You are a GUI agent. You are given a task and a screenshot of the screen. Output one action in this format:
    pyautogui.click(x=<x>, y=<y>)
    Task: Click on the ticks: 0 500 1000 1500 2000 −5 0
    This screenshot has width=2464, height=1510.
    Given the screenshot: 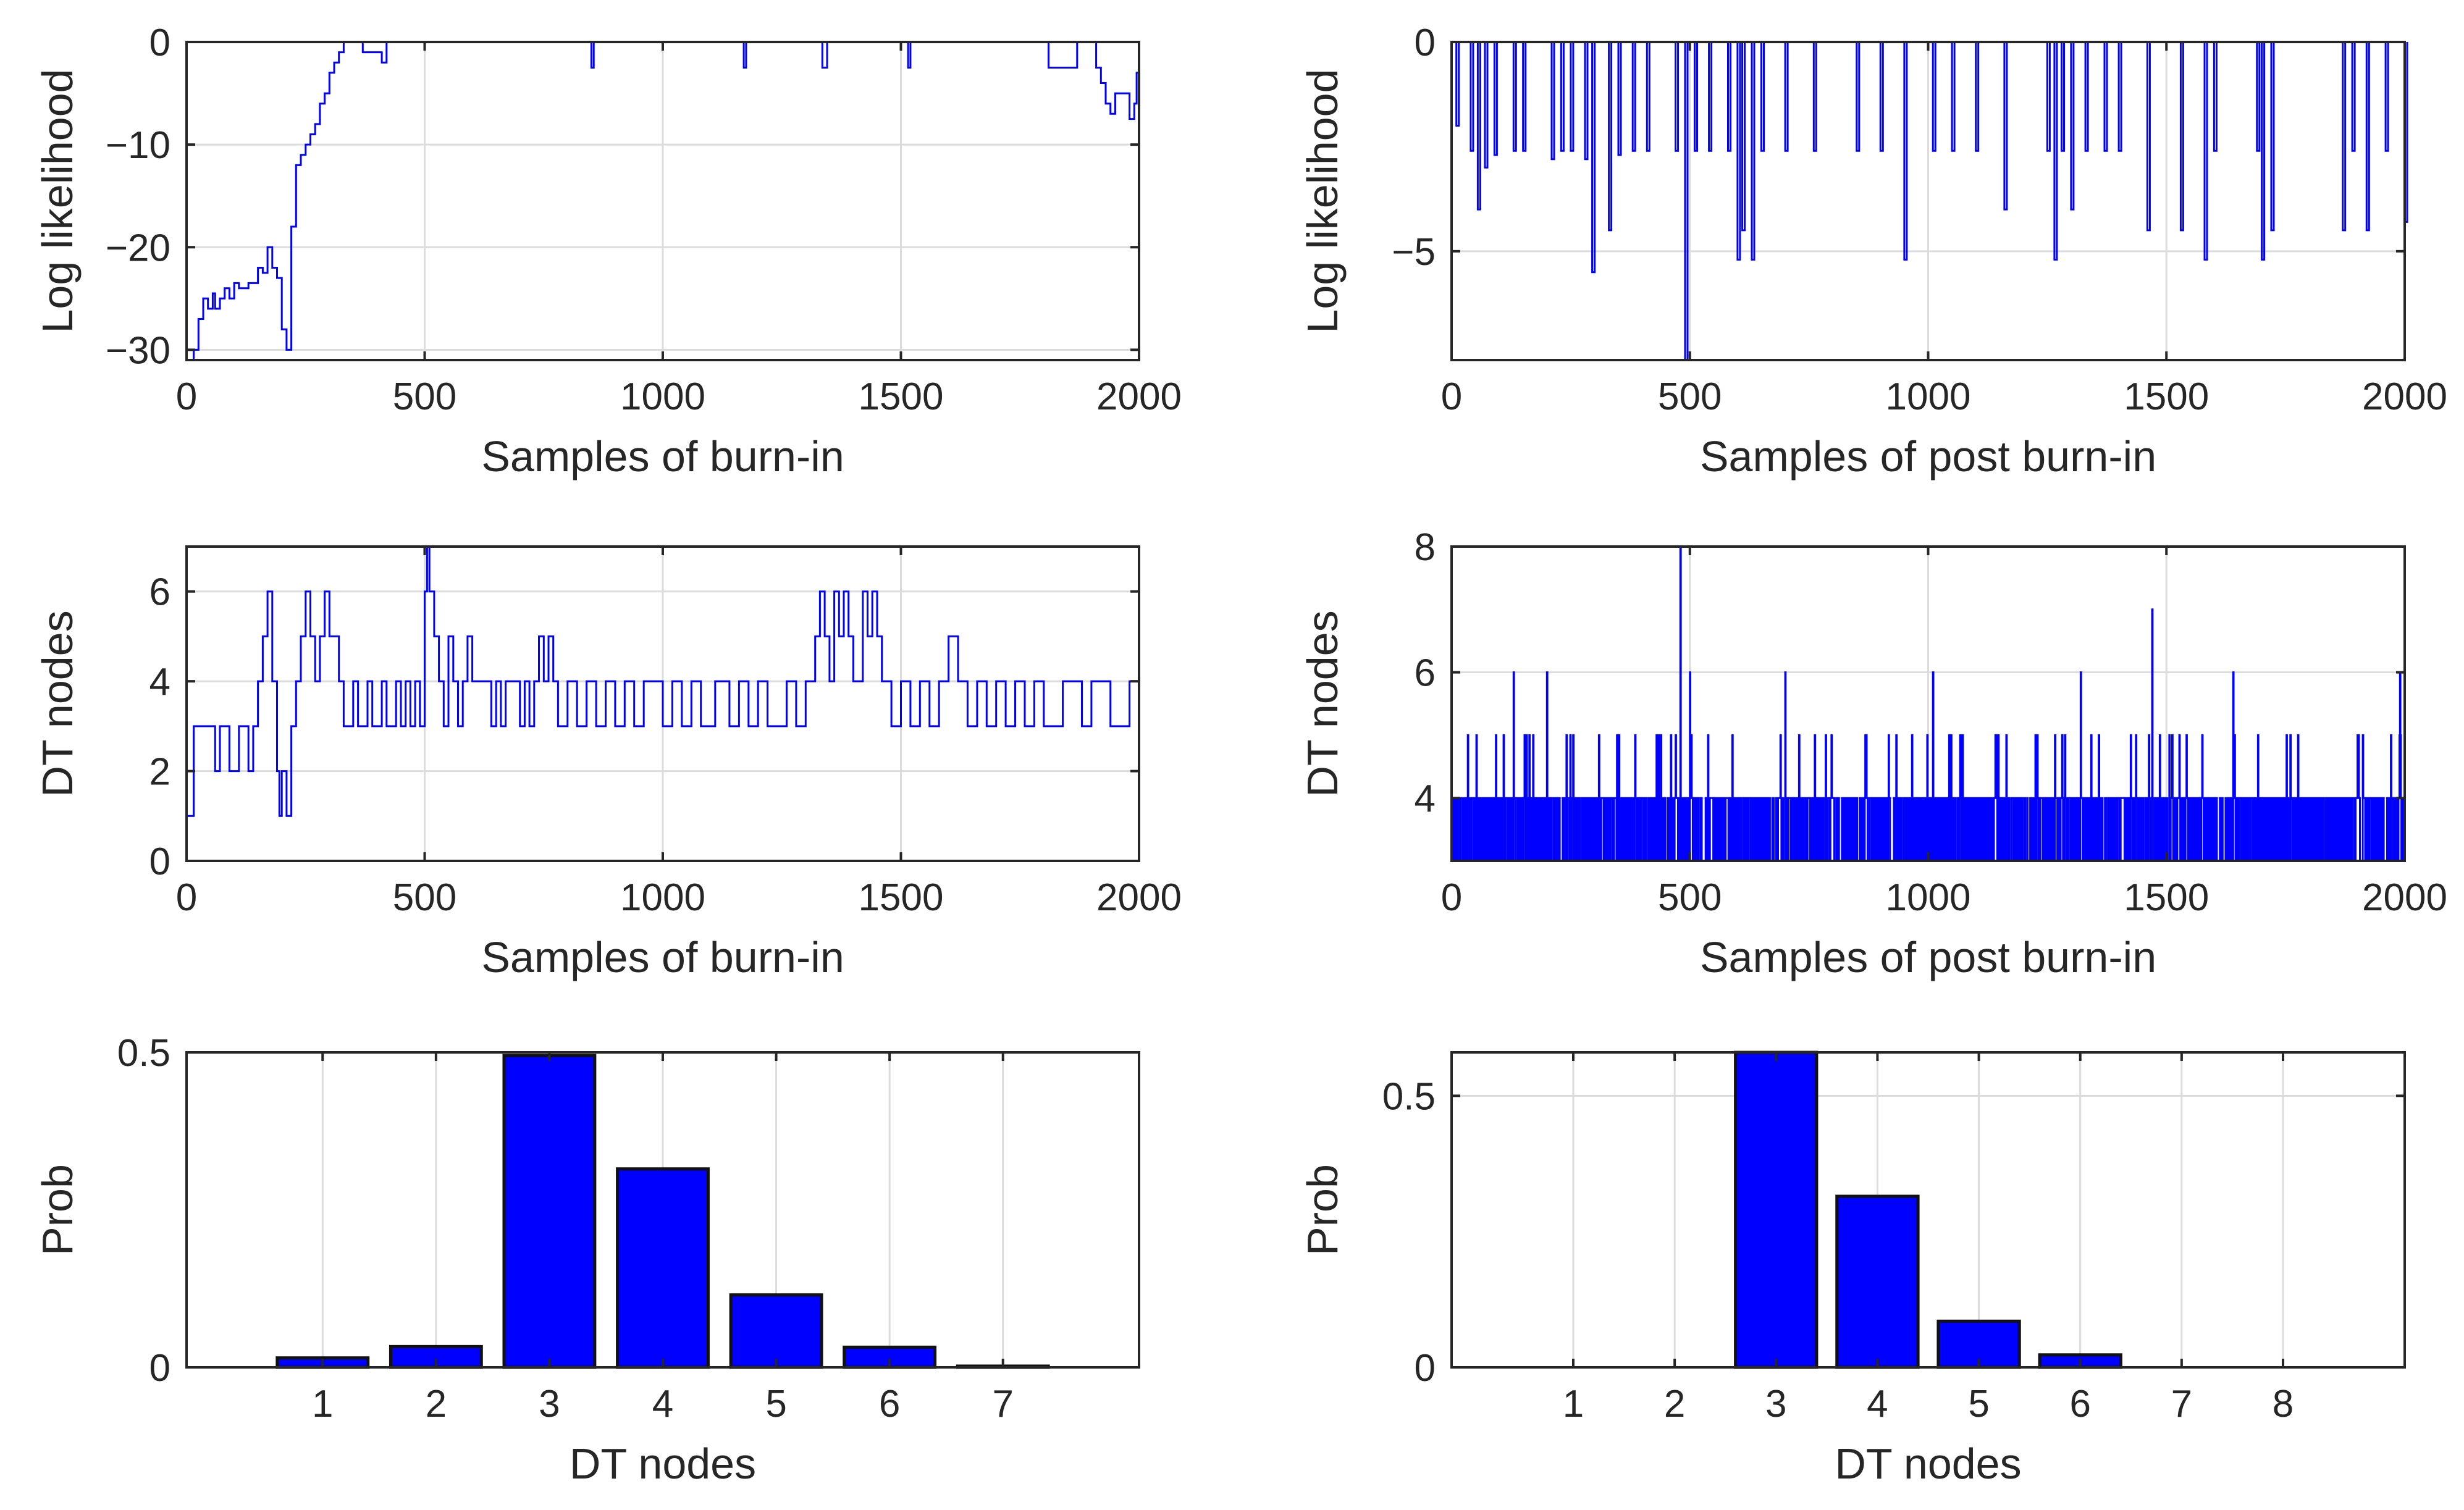 What is the action you would take?
    pyautogui.click(x=1919, y=220)
    